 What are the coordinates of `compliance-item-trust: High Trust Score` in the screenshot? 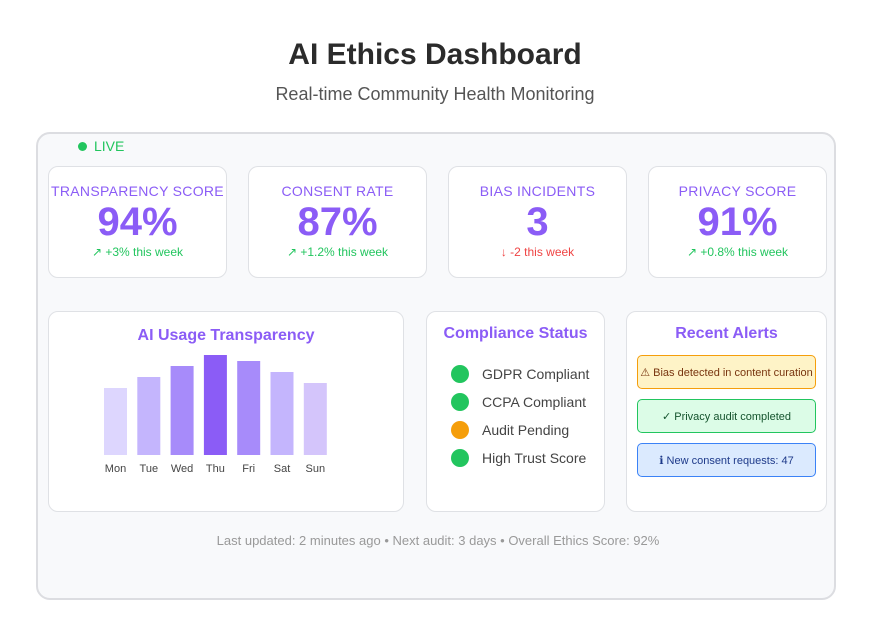 It's located at (527, 458).